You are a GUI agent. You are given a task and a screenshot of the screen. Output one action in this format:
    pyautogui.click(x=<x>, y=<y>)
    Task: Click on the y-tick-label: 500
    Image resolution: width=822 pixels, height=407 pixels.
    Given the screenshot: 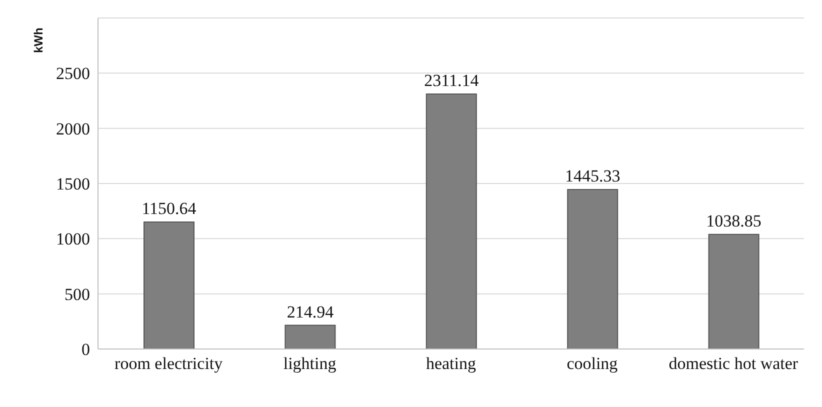 What is the action you would take?
    pyautogui.click(x=77, y=294)
    